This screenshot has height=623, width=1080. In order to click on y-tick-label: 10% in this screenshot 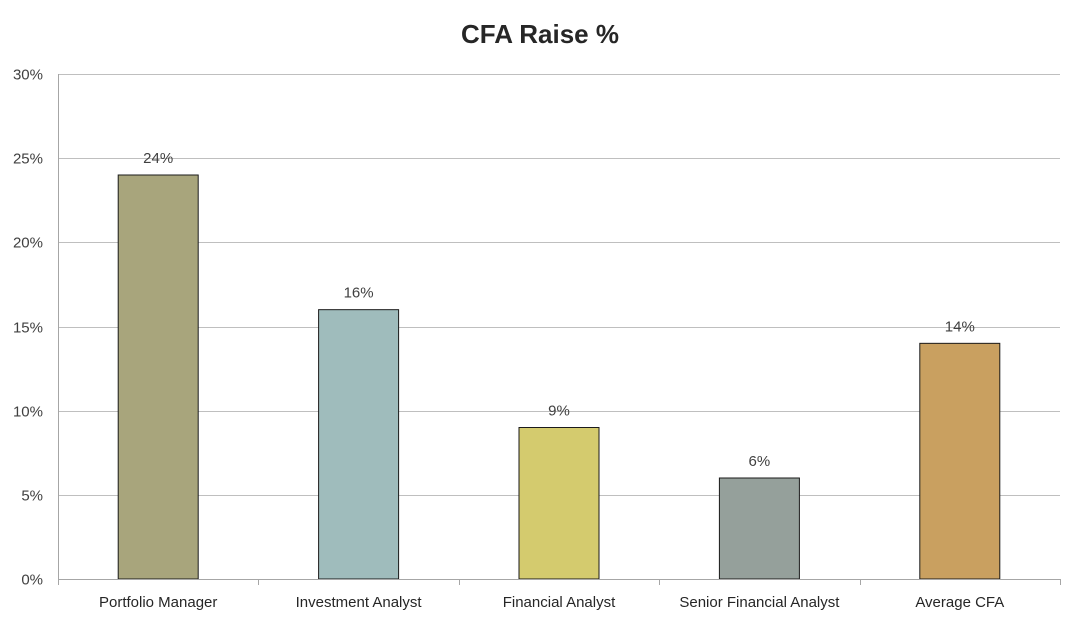, I will do `click(28, 412)`.